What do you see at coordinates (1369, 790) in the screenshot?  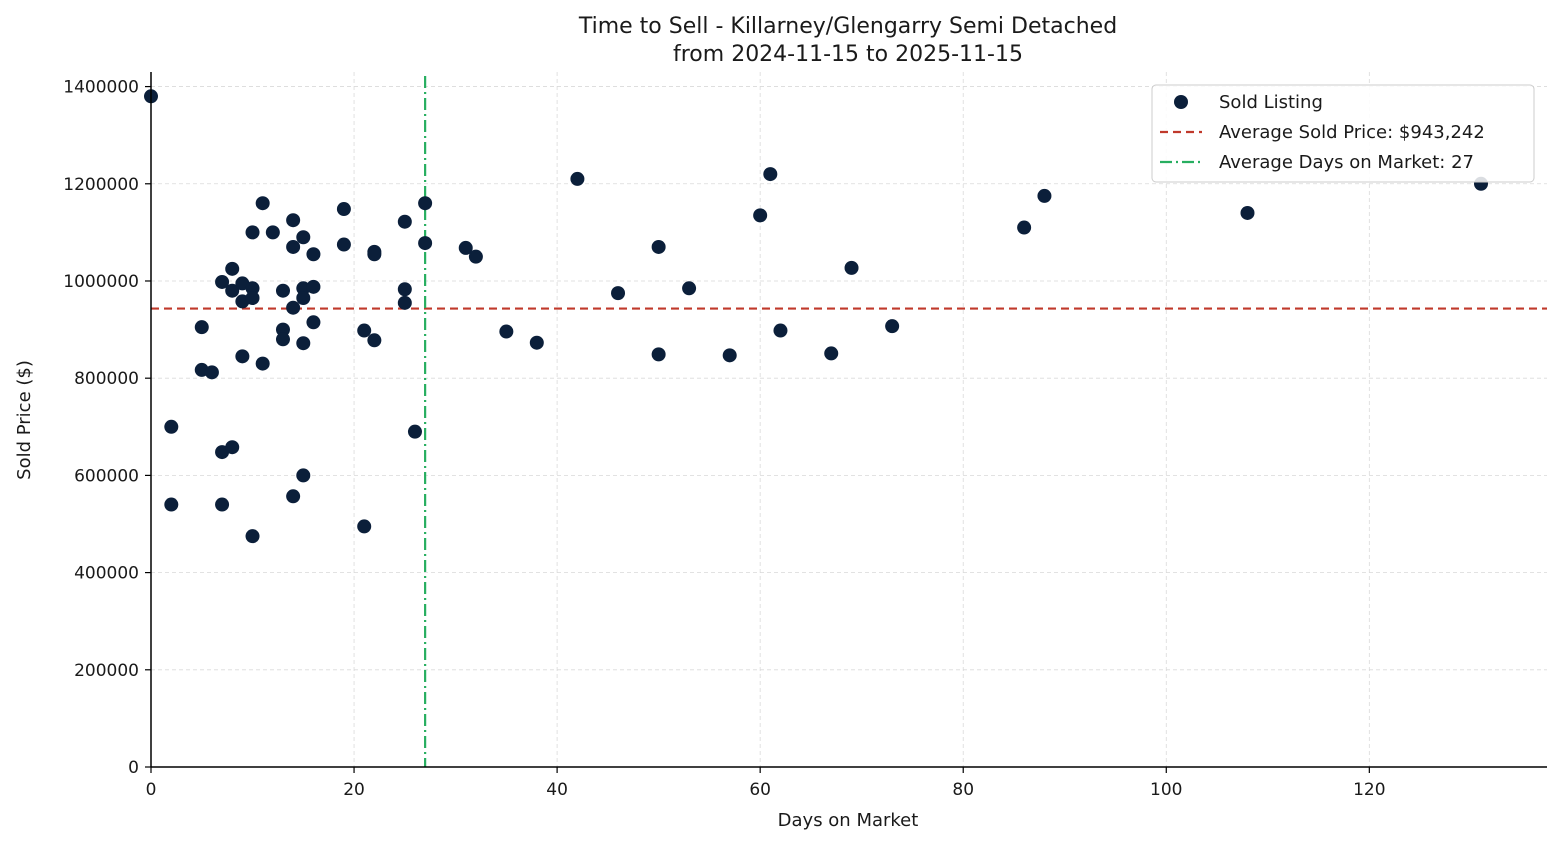 I see `x-tick-label: 120` at bounding box center [1369, 790].